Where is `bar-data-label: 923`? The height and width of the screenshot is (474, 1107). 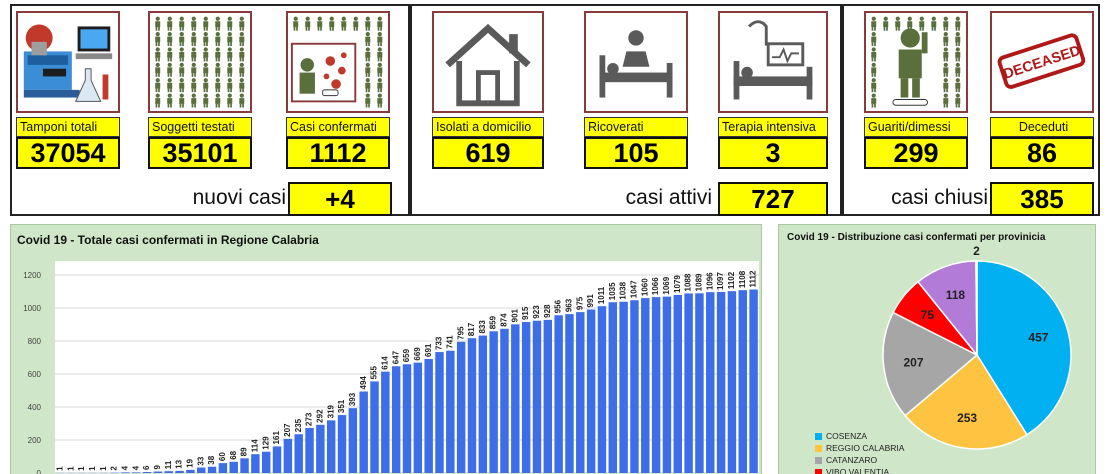
bar-data-label: 923 is located at coordinates (536, 312).